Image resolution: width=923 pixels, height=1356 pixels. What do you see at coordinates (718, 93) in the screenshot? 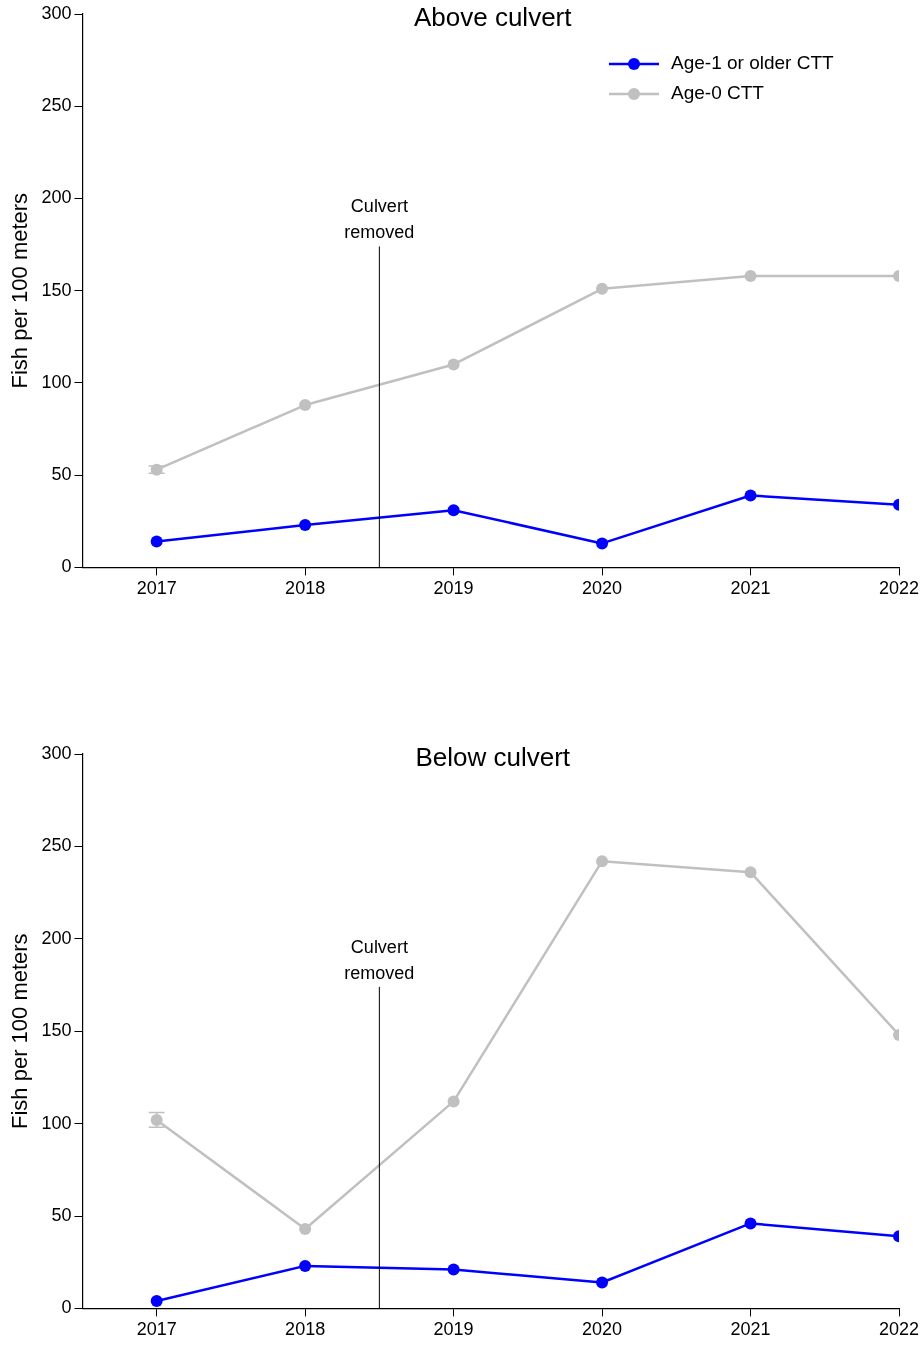
I see `legend-label: Age-0 CTT` at bounding box center [718, 93].